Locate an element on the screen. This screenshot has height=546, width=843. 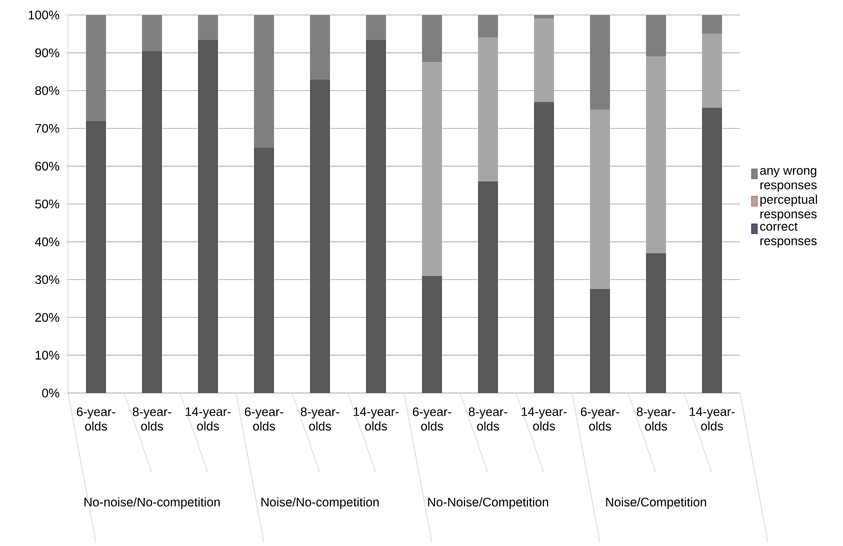
y-tick-label: 30% is located at coordinates (47, 279).